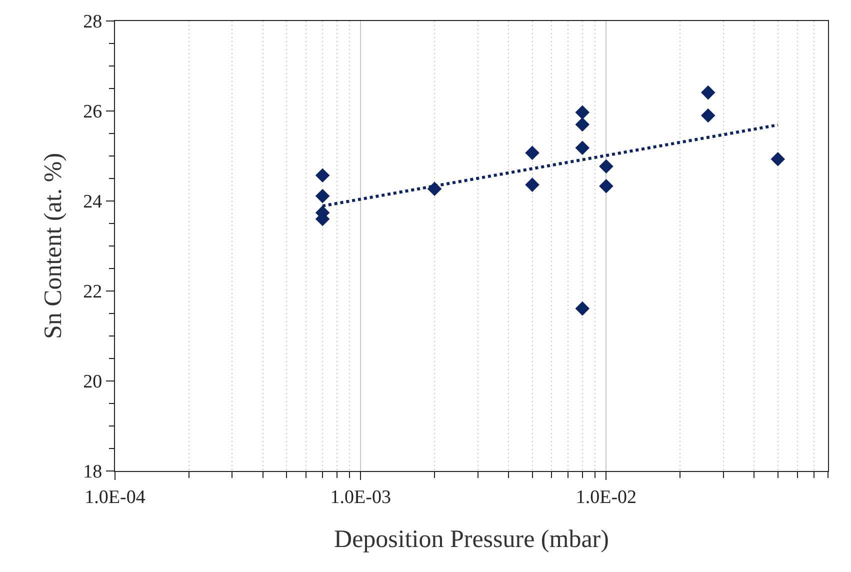 The image size is (851, 572). I want to click on y-tick-label: 24, so click(93, 202).